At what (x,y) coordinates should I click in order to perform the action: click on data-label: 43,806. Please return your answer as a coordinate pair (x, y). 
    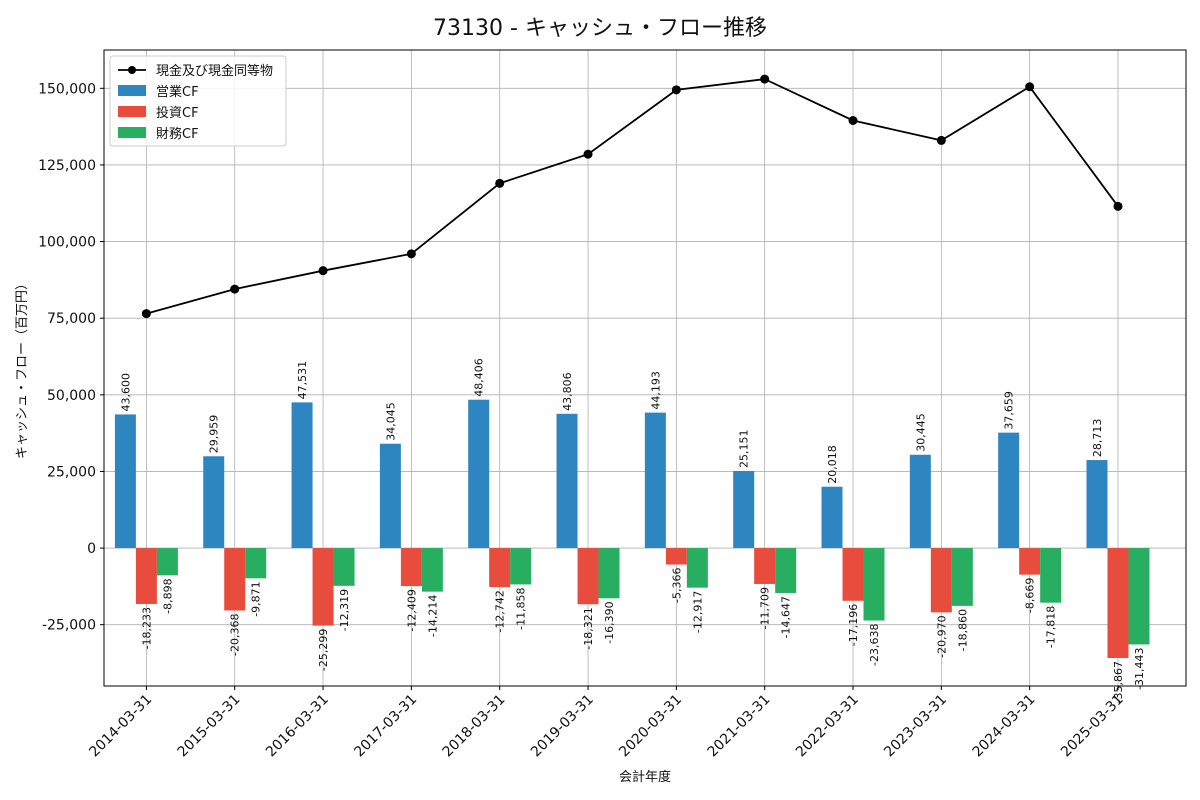
    Looking at the image, I should click on (567, 391).